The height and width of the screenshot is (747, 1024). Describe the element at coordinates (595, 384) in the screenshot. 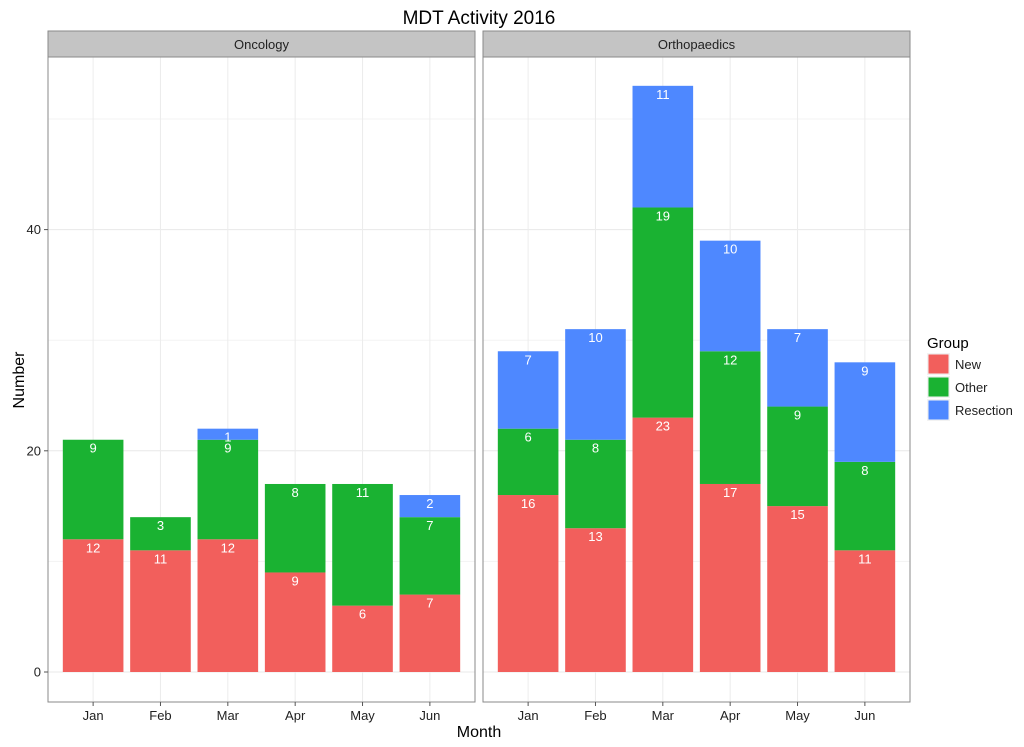

I see `bar-resection-feb` at that location.